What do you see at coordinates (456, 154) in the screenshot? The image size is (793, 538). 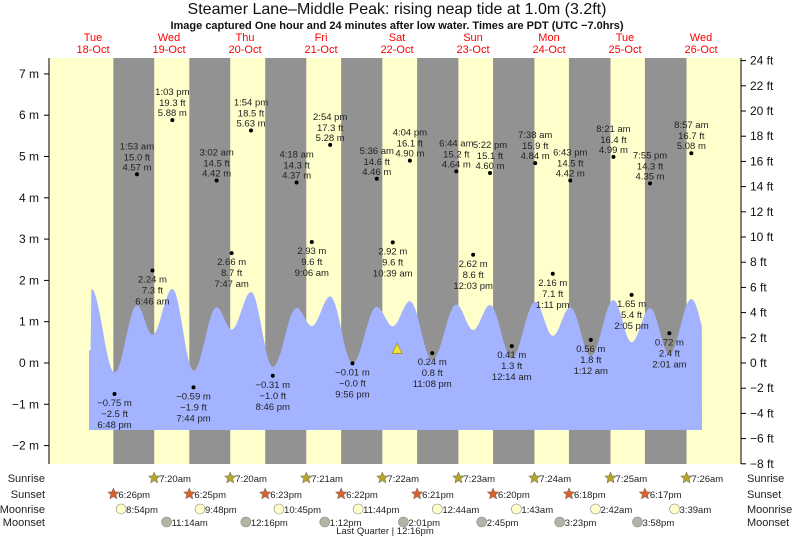 I see `tide-label-ft: 15.2 ft` at bounding box center [456, 154].